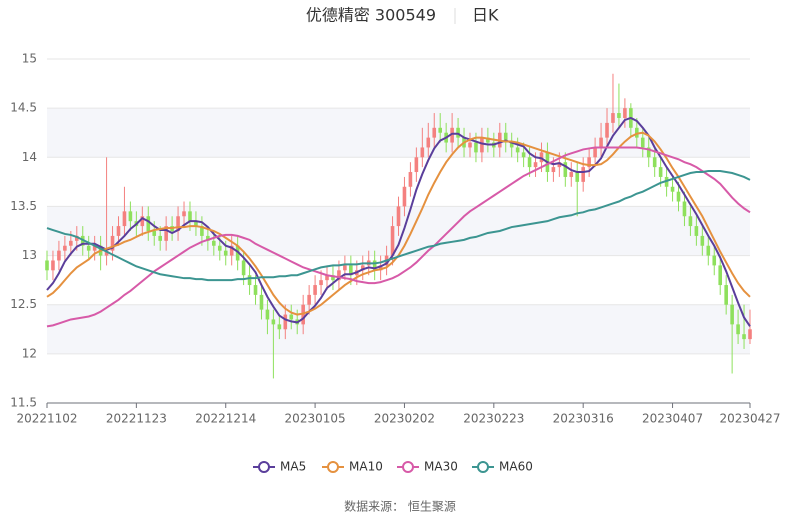 The image size is (799, 517). Describe the element at coordinates (23, 304) in the screenshot. I see `y-tick-label: 12.5` at that location.